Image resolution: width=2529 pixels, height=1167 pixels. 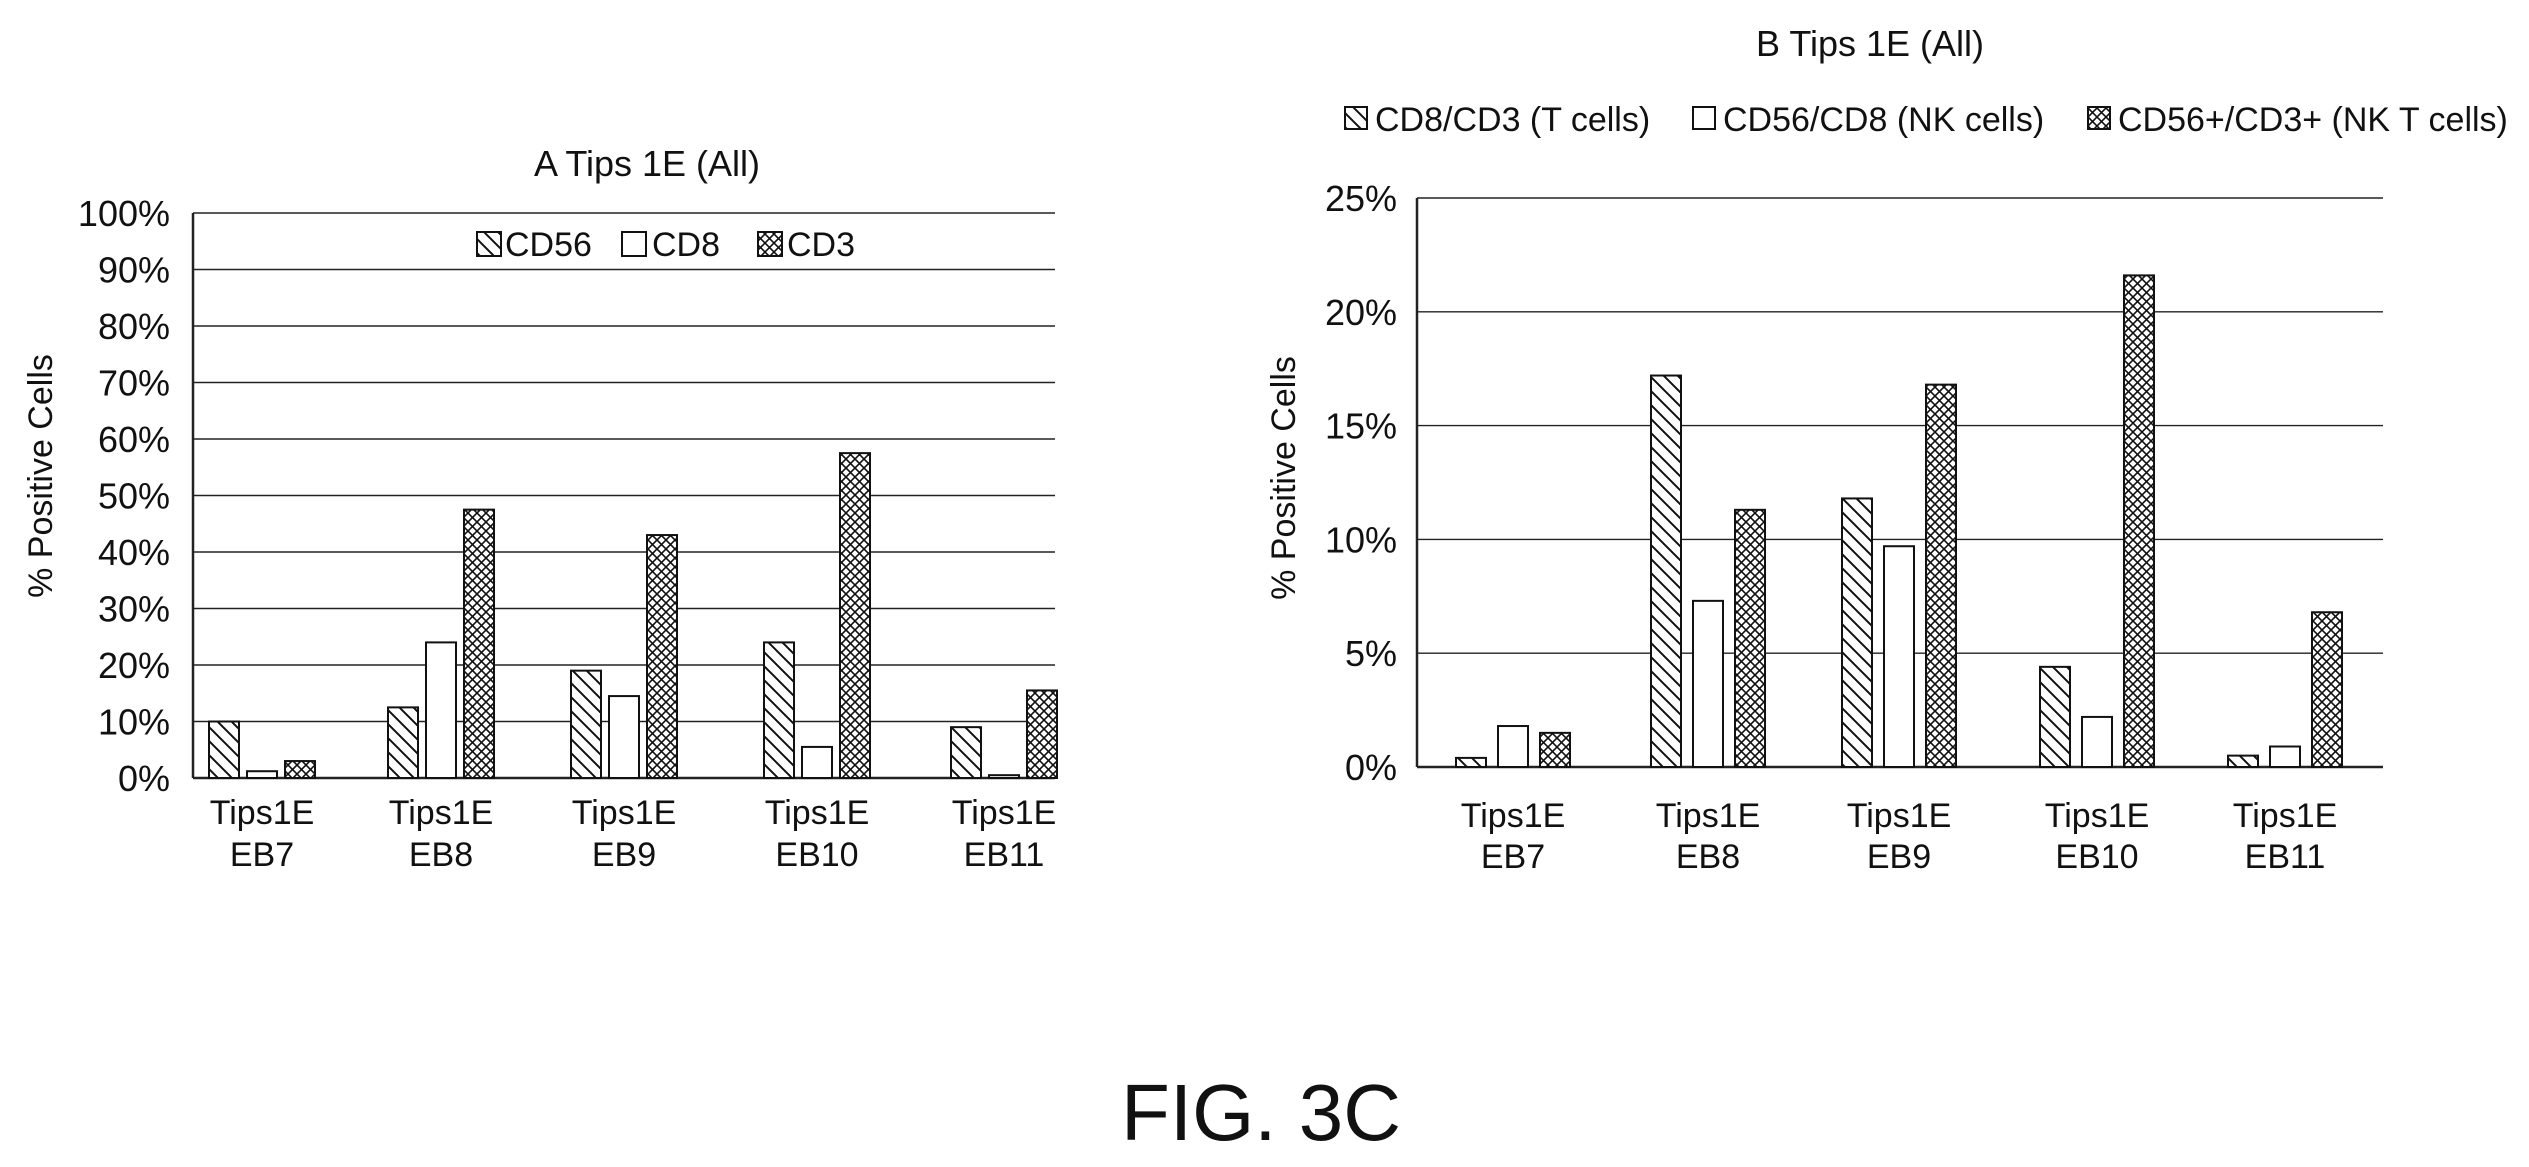 What do you see at coordinates (441, 855) in the screenshot?
I see `chart-a-x-tick-label: EB8` at bounding box center [441, 855].